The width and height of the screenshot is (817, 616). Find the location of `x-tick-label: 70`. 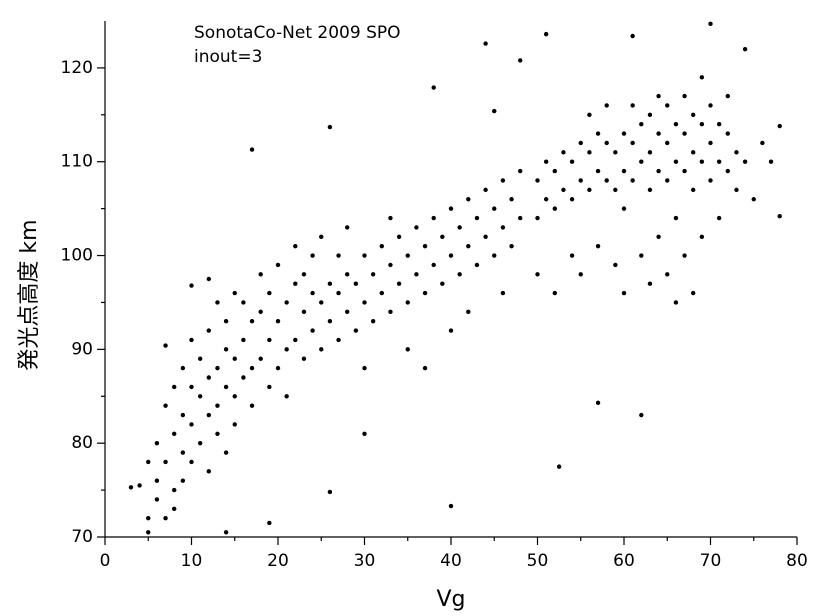

x-tick-label: 70 is located at coordinates (711, 561).